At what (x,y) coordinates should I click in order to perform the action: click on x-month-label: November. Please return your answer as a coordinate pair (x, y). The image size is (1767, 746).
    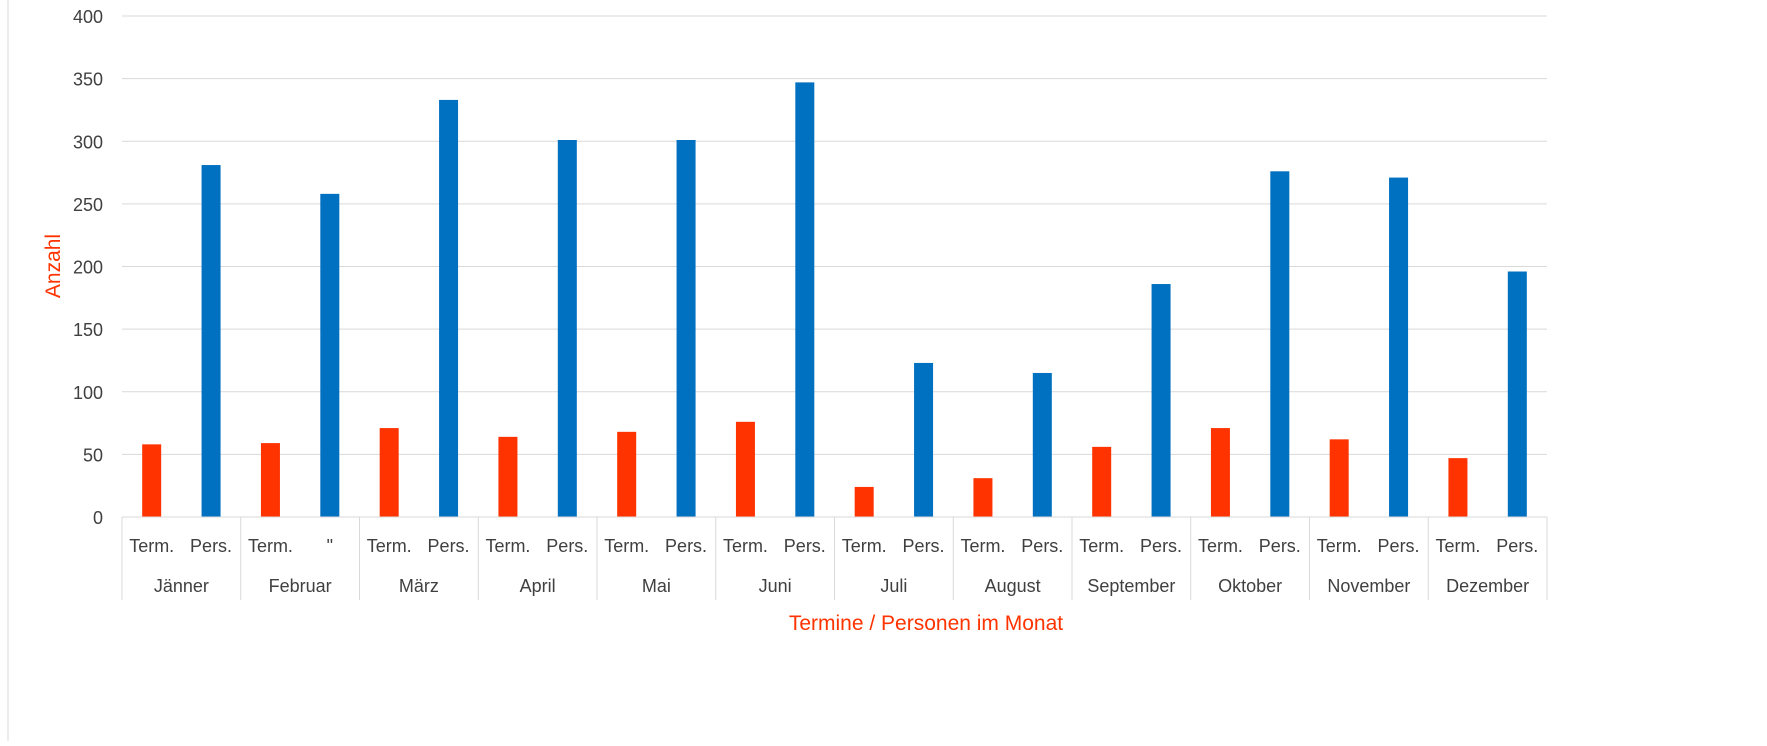
    Looking at the image, I should click on (1368, 586).